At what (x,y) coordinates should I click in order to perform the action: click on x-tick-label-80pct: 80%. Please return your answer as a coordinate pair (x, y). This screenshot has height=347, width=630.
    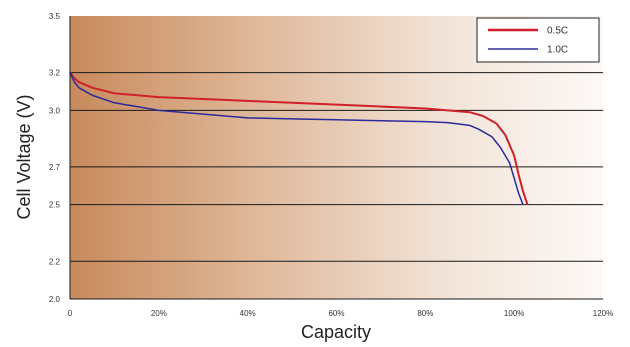
    Looking at the image, I should click on (425, 313).